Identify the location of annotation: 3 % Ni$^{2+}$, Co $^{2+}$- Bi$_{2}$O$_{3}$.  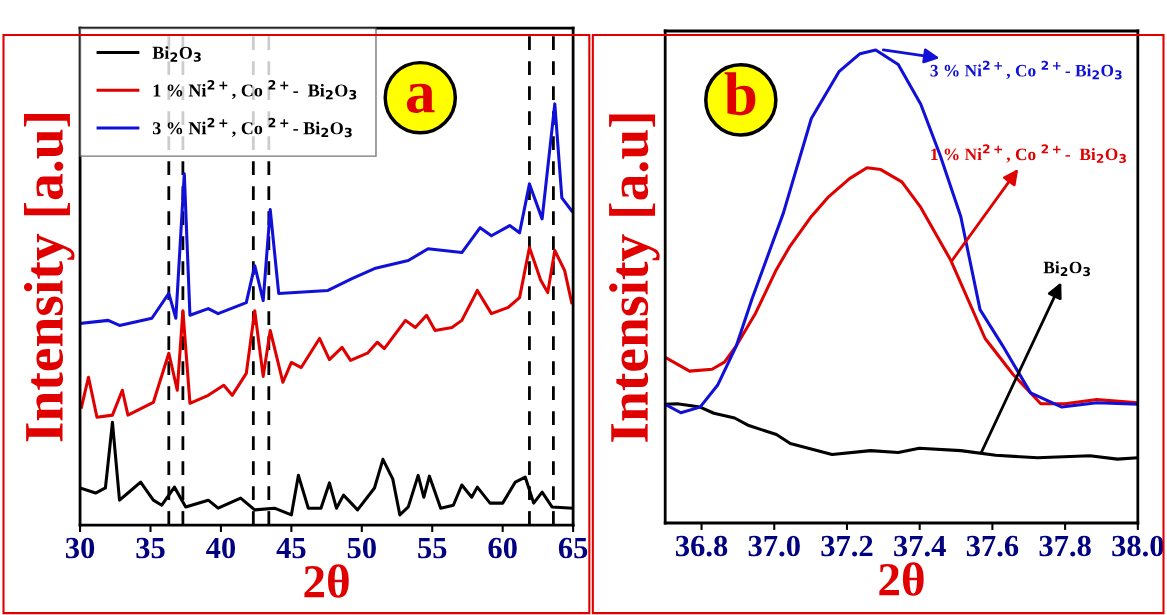
(1026, 70).